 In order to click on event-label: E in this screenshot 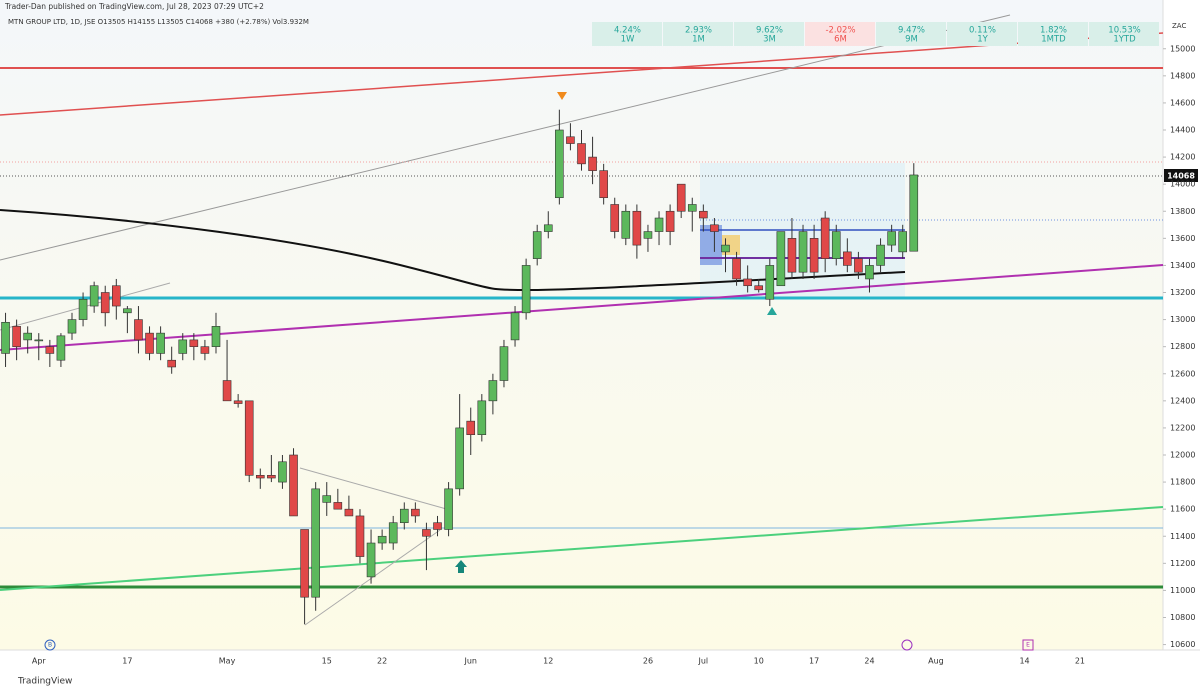, I will do `click(1028, 645)`.